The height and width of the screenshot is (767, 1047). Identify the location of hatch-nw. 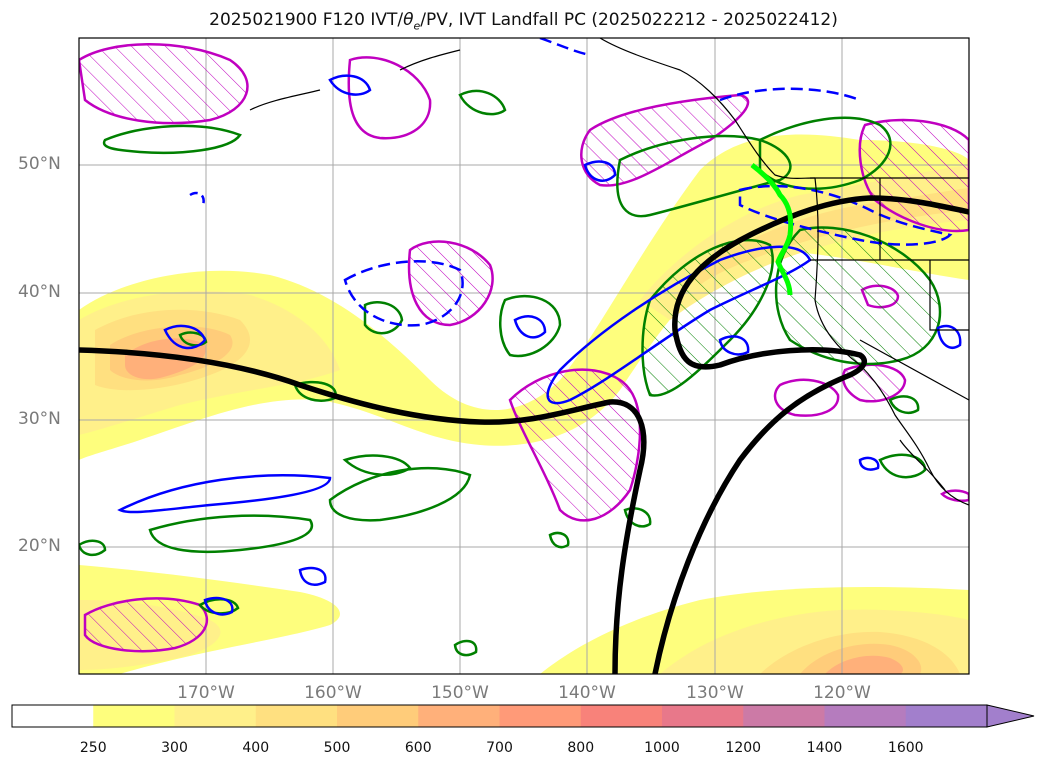
(164, 84).